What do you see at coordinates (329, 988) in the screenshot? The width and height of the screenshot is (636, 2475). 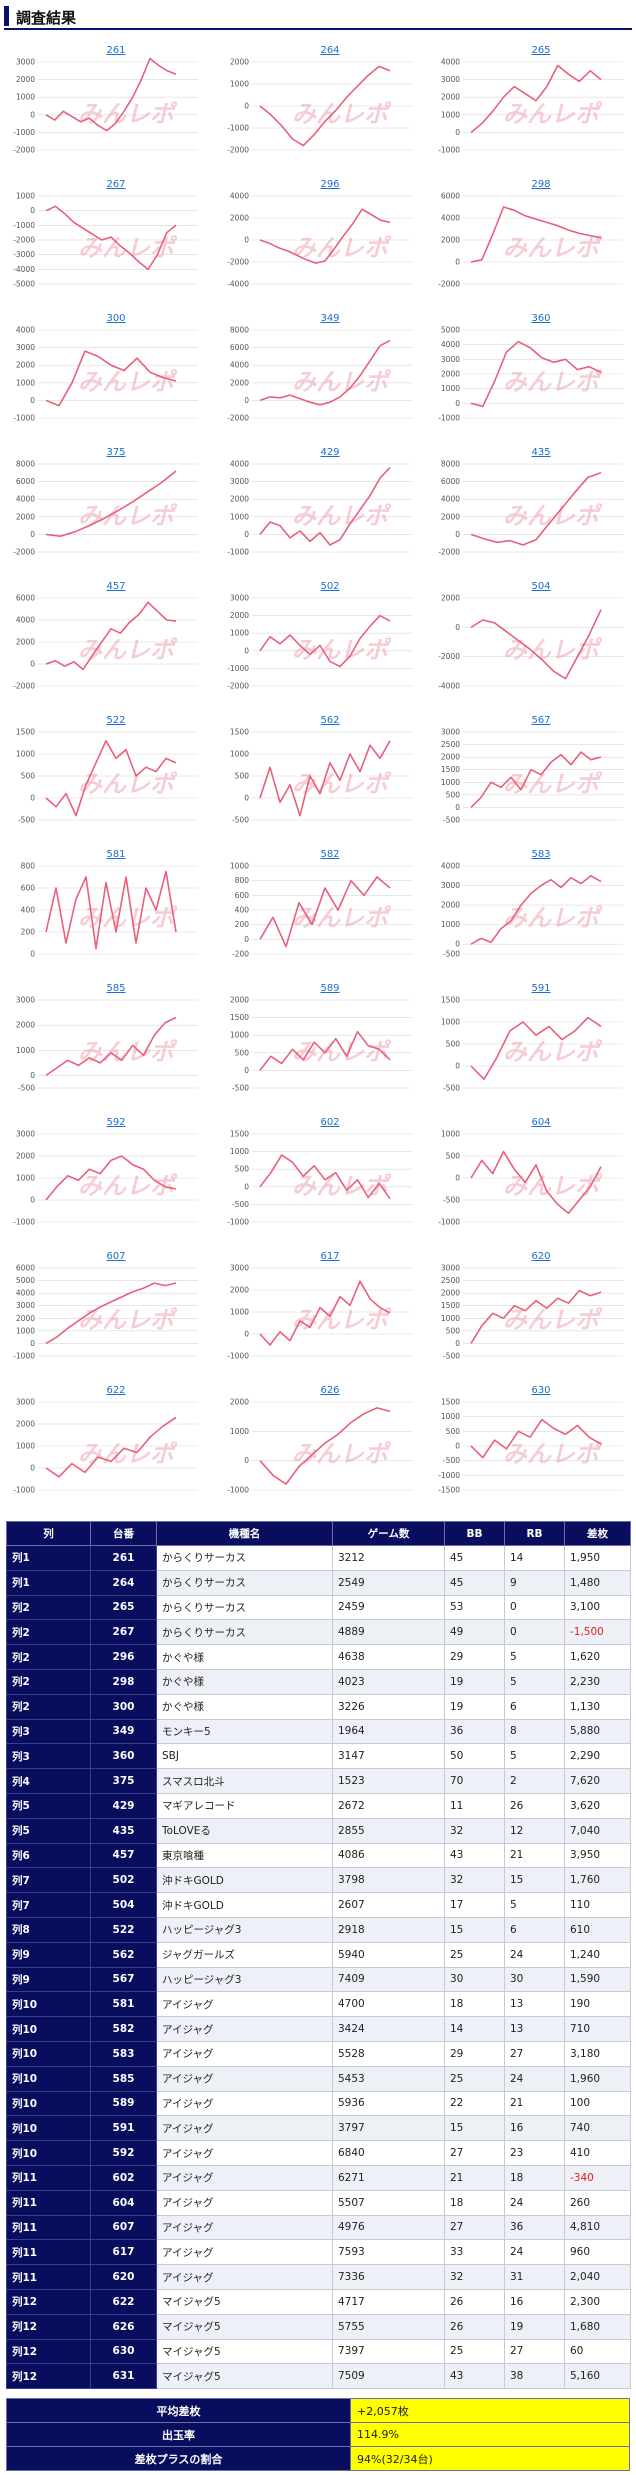 I see `chart-title-link: 589` at bounding box center [329, 988].